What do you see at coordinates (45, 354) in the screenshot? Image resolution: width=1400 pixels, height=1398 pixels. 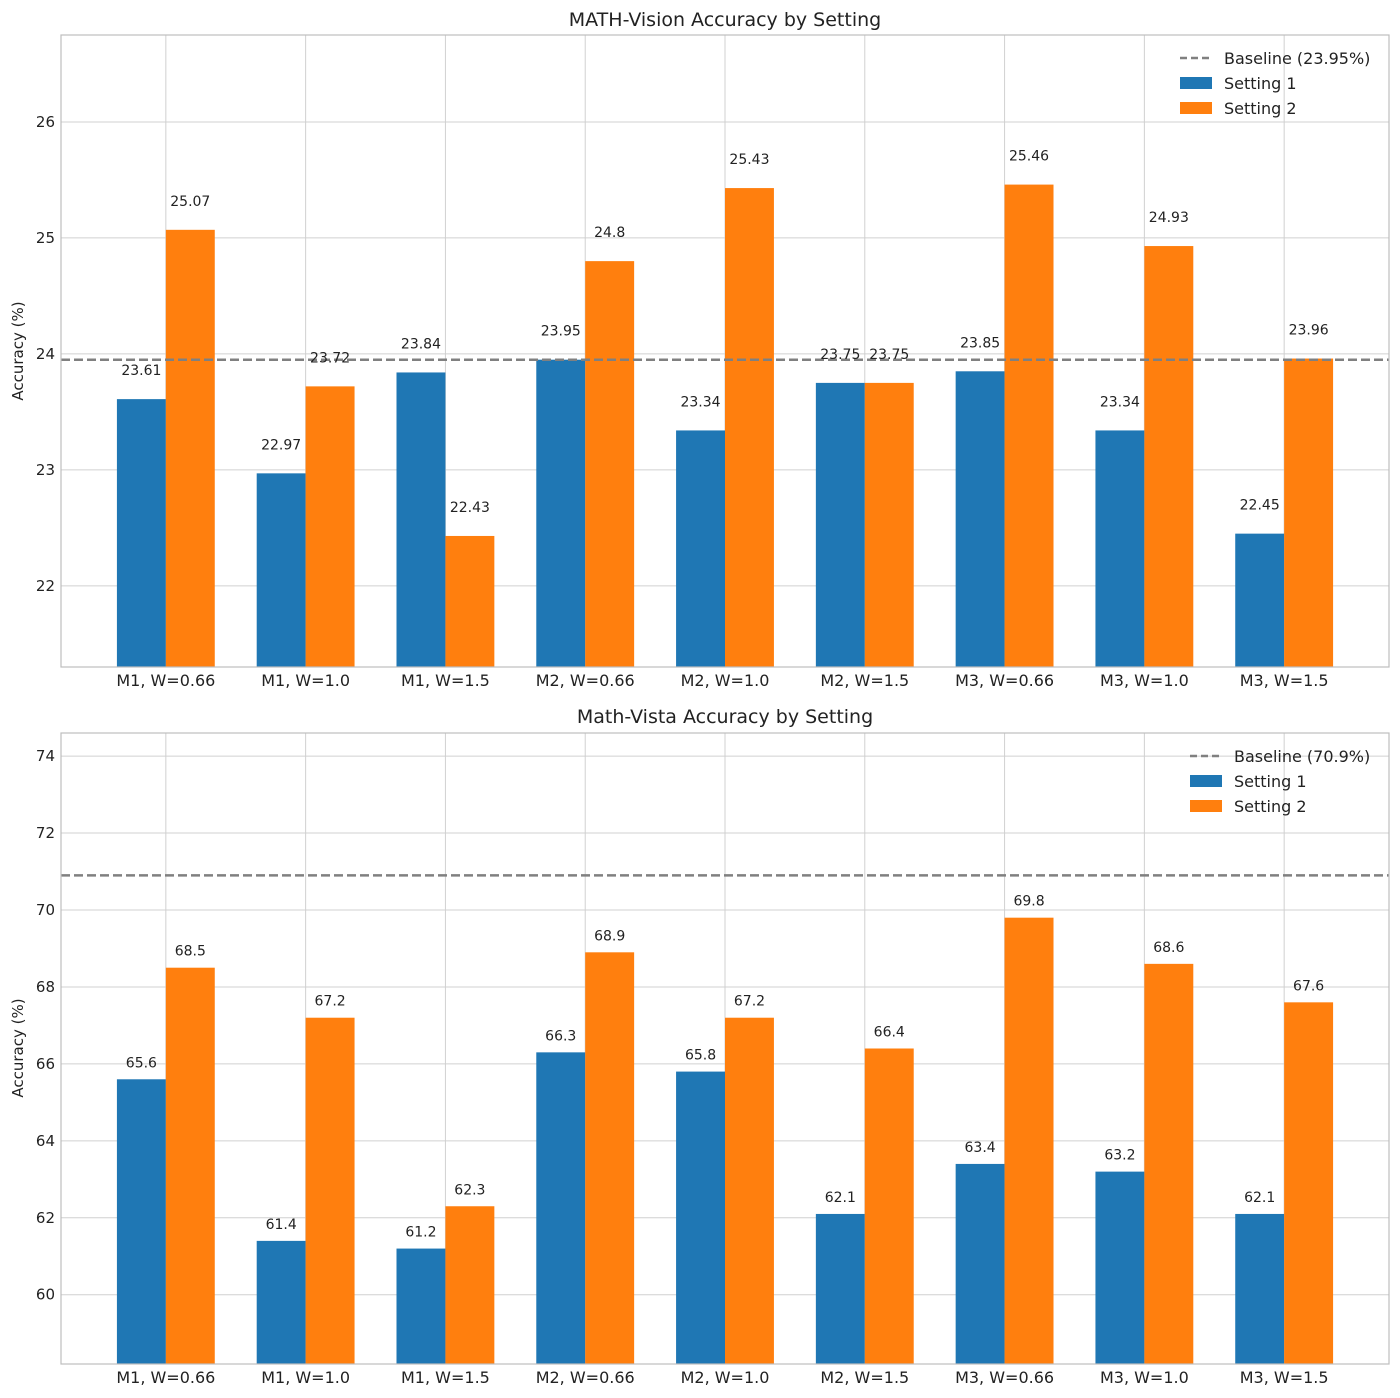 I see `y-tick-label: 24` at bounding box center [45, 354].